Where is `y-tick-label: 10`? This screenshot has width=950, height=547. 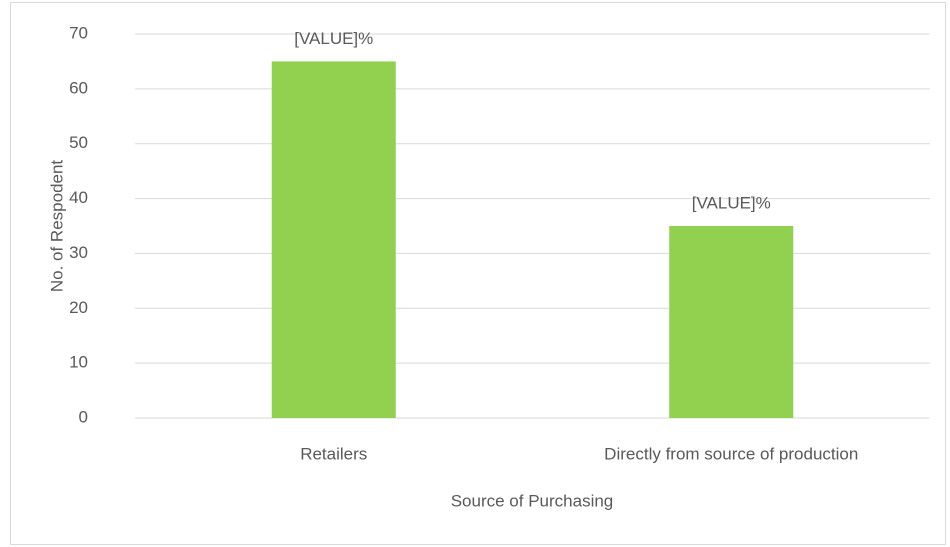
y-tick-label: 10 is located at coordinates (78, 362).